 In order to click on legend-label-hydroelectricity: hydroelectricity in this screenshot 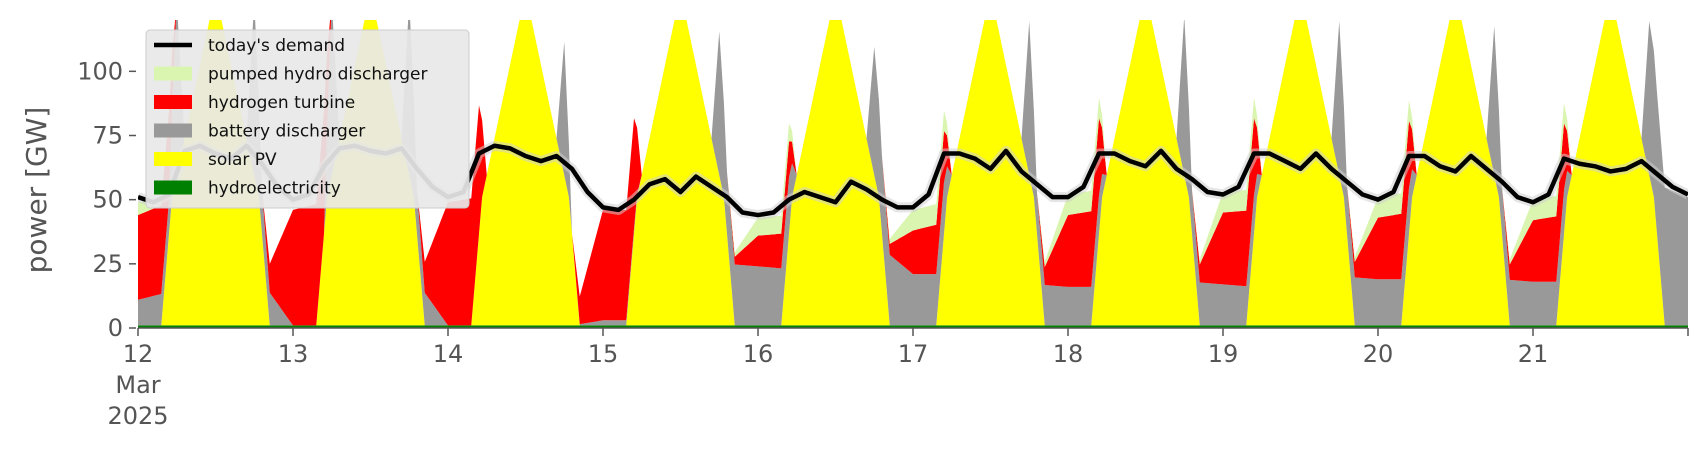, I will do `click(274, 189)`.